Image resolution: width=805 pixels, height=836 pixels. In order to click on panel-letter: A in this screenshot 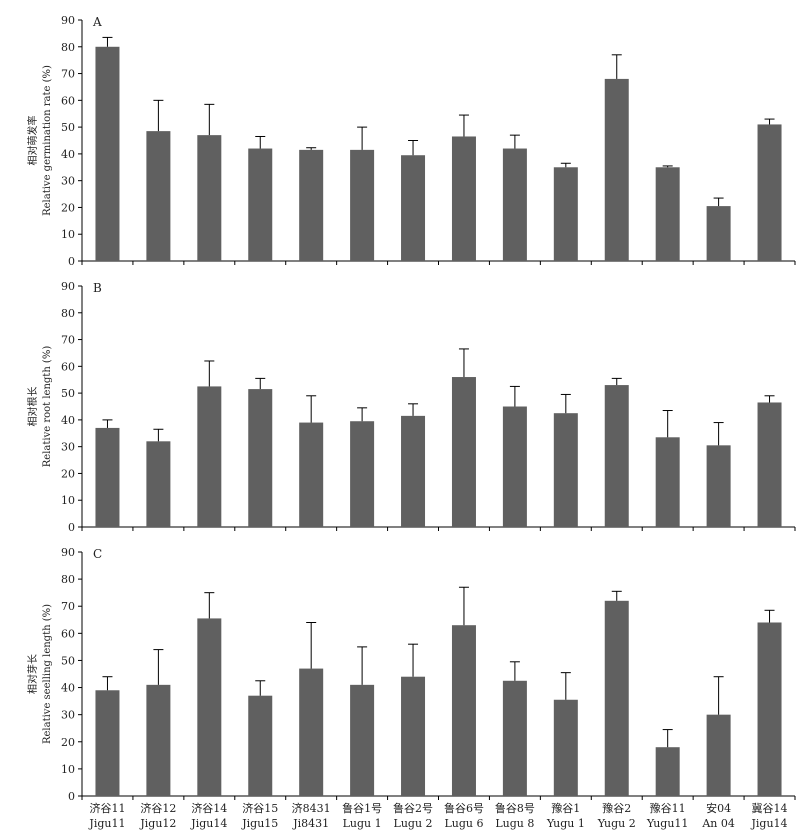, I will do `click(97, 22)`.